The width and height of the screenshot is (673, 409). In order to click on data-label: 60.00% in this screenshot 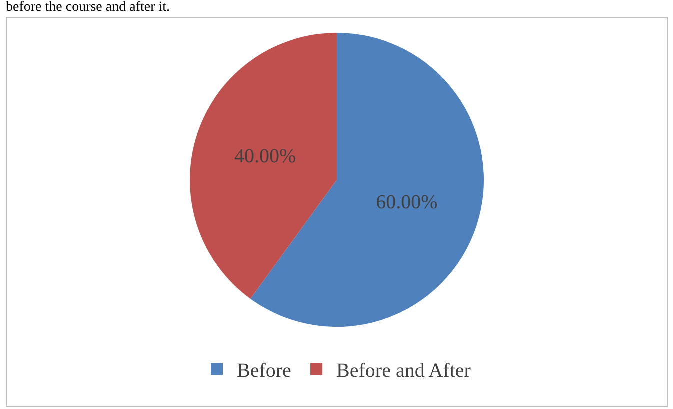, I will do `click(407, 203)`.